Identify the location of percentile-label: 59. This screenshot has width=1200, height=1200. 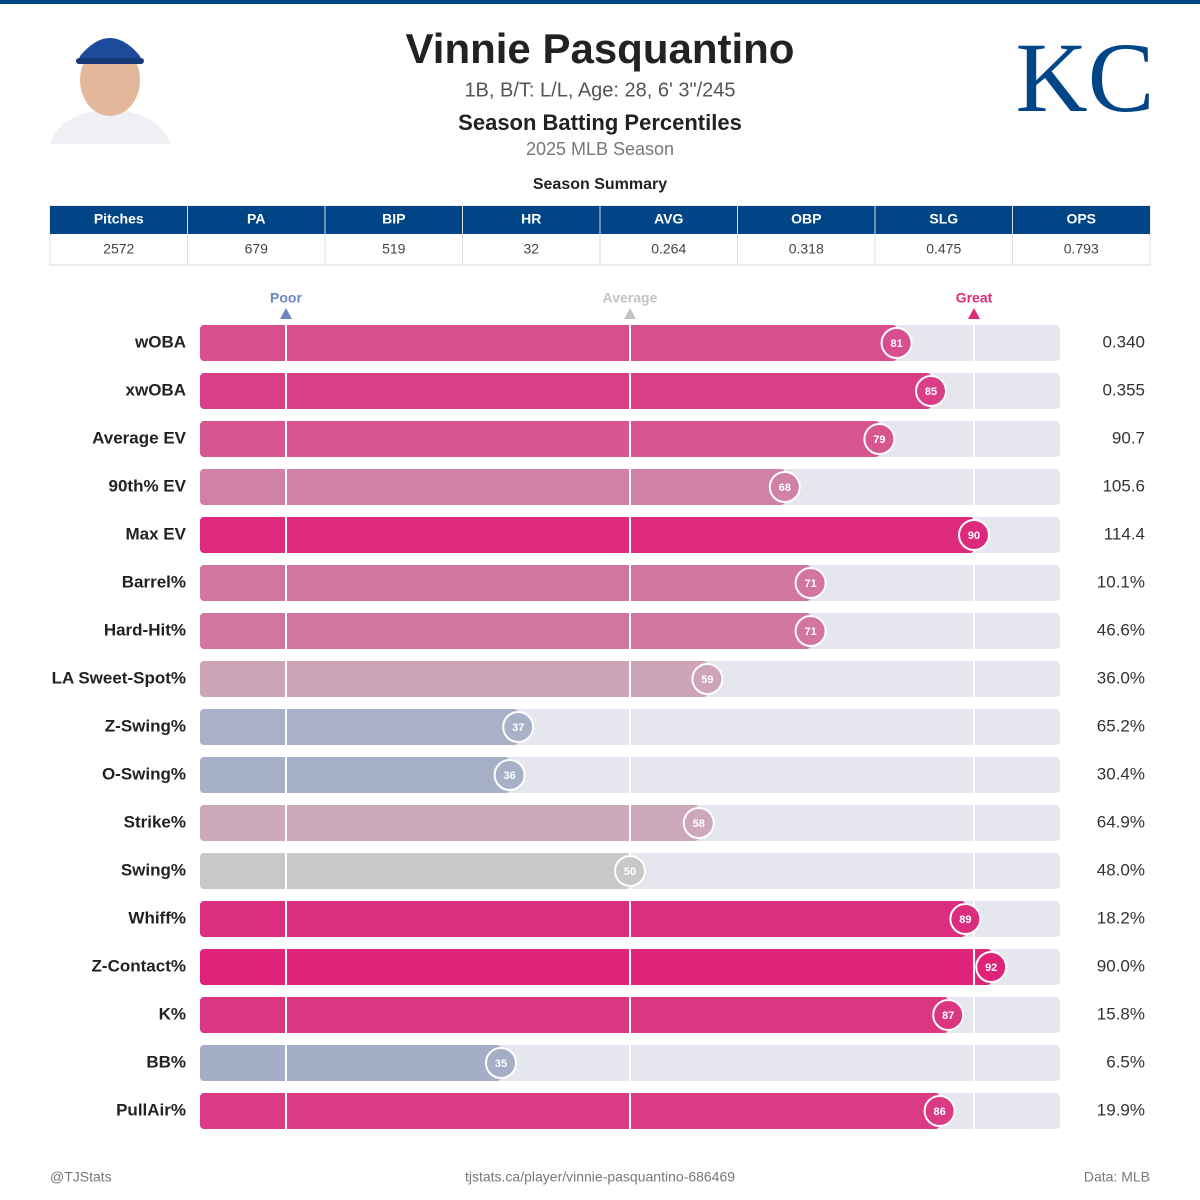
(707, 680).